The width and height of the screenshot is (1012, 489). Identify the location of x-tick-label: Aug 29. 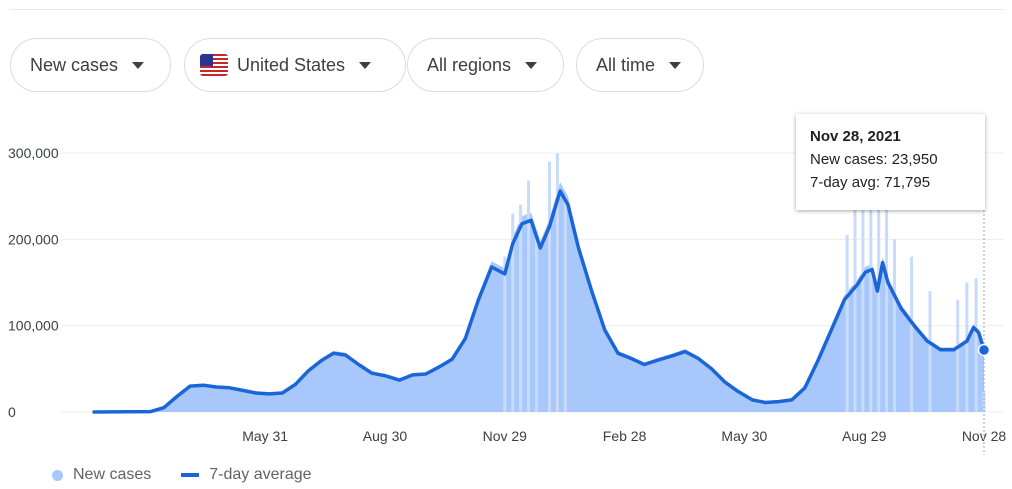
(864, 436).